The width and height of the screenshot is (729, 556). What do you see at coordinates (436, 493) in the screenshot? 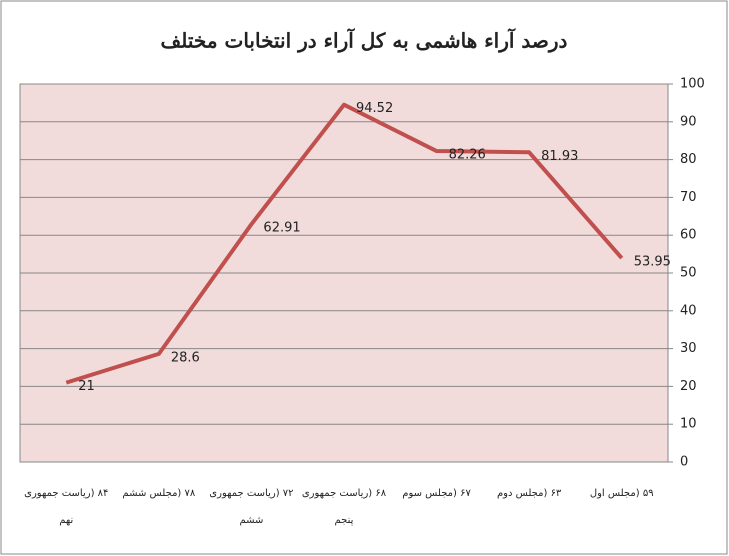
I see `x-tick-label: ۶۷ (مجلس سوم` at bounding box center [436, 493].